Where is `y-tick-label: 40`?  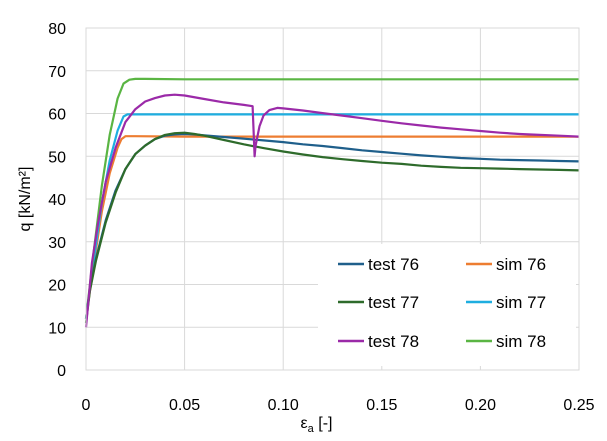
y-tick-label: 40 is located at coordinates (57, 200).